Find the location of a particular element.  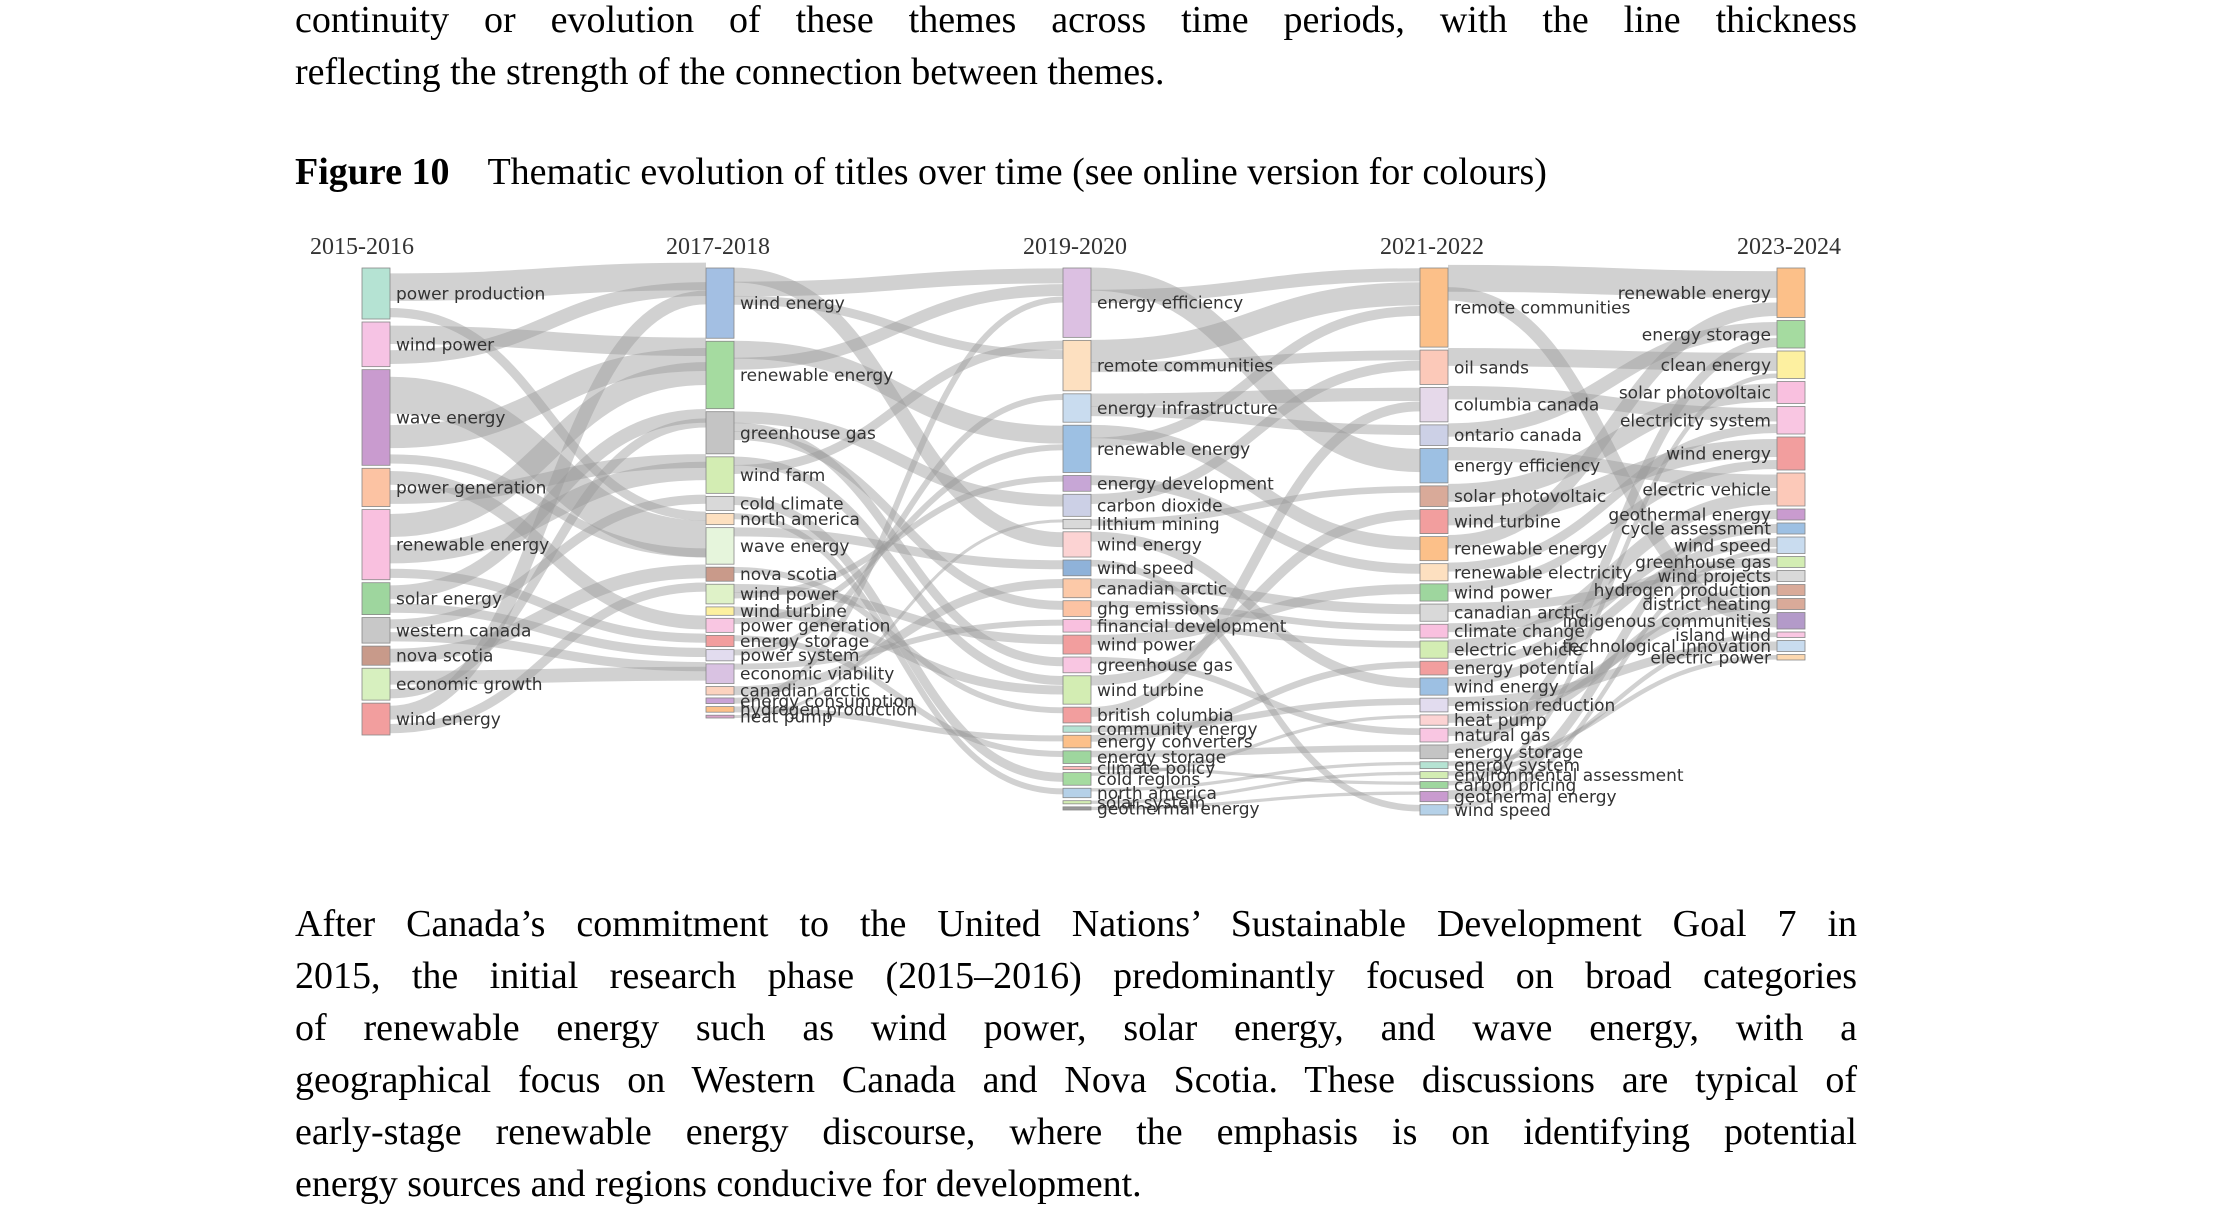

theme-node-label: economic viability is located at coordinates (817, 675).